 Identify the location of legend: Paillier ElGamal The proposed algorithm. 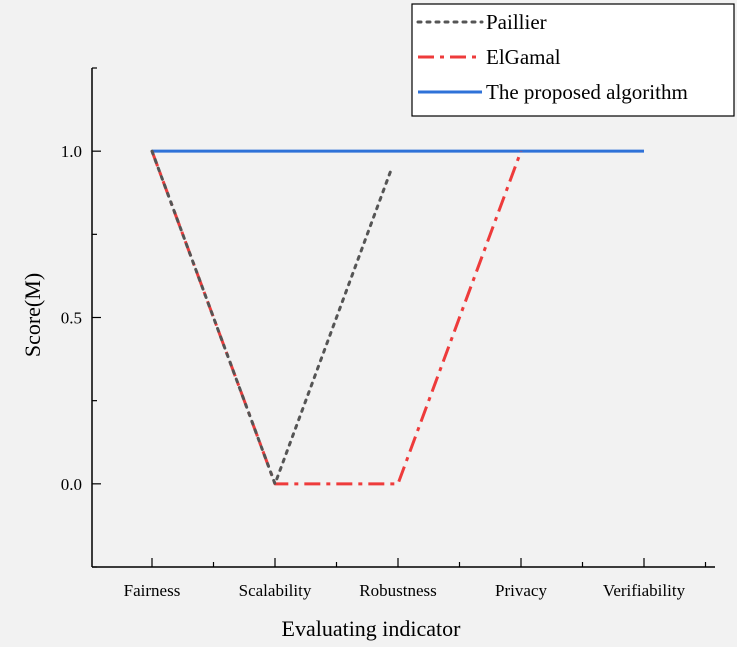
(573, 60).